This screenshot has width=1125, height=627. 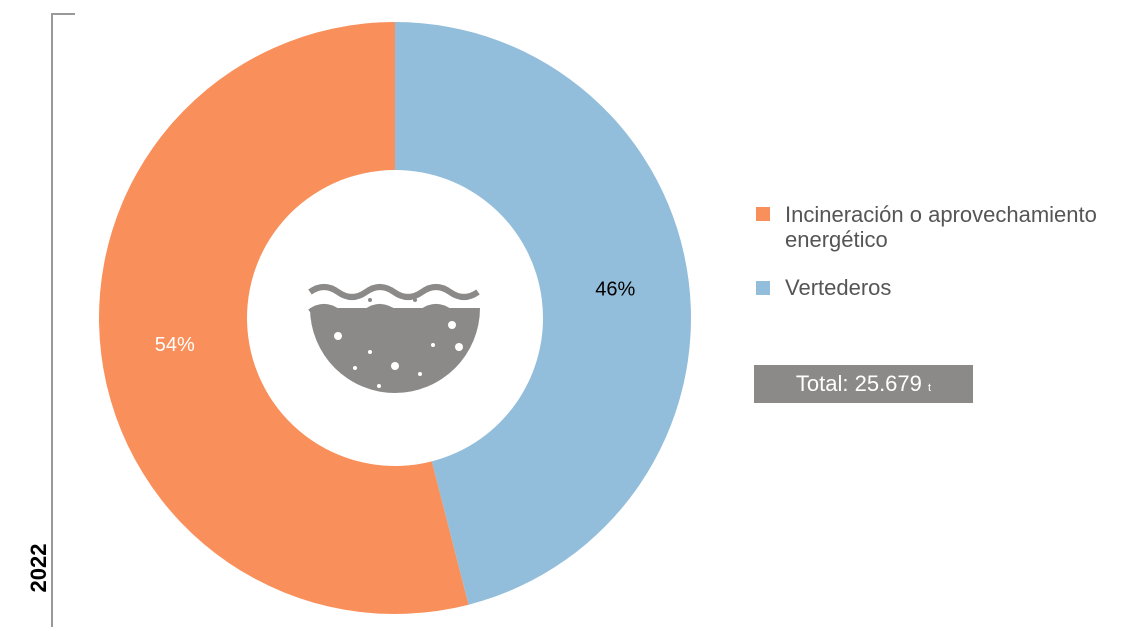 What do you see at coordinates (394, 338) in the screenshot?
I see `center-icon` at bounding box center [394, 338].